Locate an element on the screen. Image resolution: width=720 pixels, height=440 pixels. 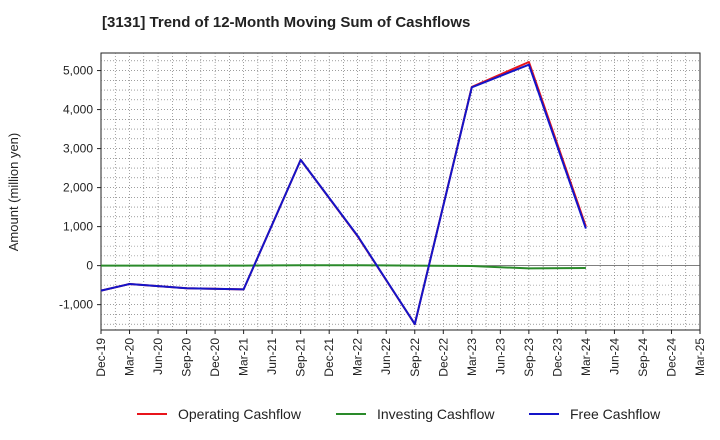
x-tick-label: Sep-23 is located at coordinates (529, 357).